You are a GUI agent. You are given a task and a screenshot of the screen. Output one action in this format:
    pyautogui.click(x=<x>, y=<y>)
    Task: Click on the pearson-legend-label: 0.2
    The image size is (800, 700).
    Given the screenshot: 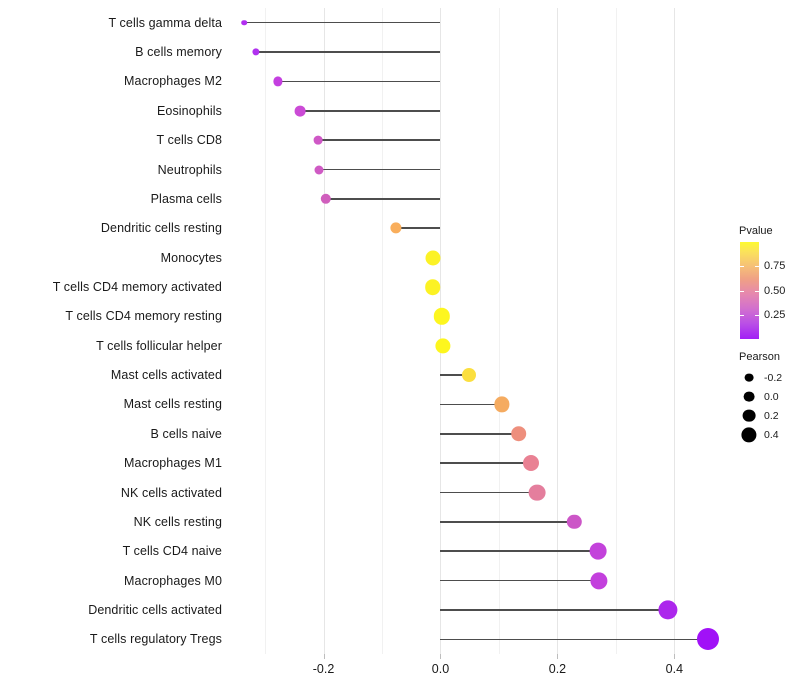 What is the action you would take?
    pyautogui.click(x=771, y=415)
    